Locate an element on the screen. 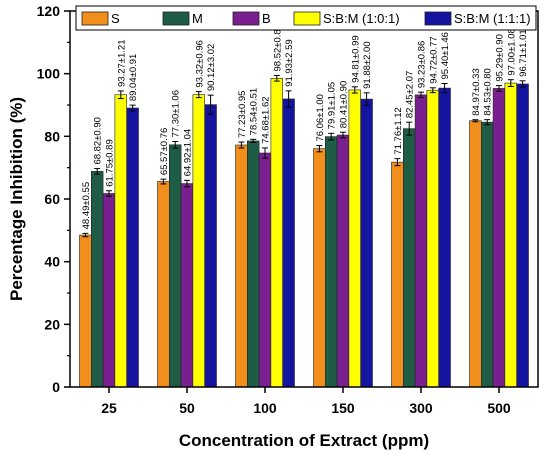 The width and height of the screenshot is (550, 455). data-label: 89.04±0.91 is located at coordinates (133, 77).